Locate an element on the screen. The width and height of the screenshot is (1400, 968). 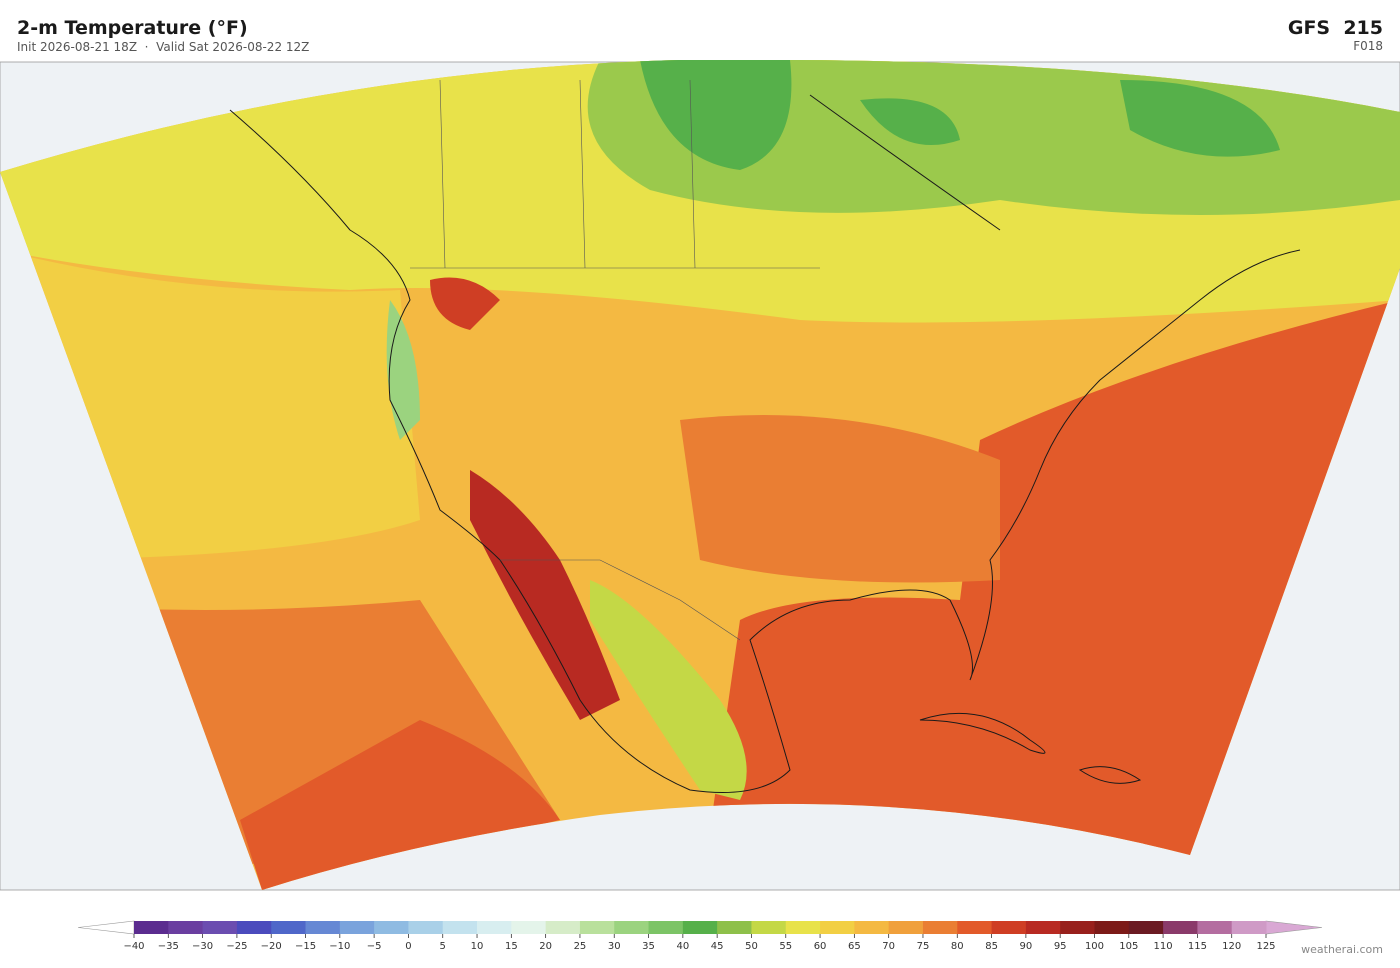
colorbar-tick-label: 100 is located at coordinates (1094, 946).